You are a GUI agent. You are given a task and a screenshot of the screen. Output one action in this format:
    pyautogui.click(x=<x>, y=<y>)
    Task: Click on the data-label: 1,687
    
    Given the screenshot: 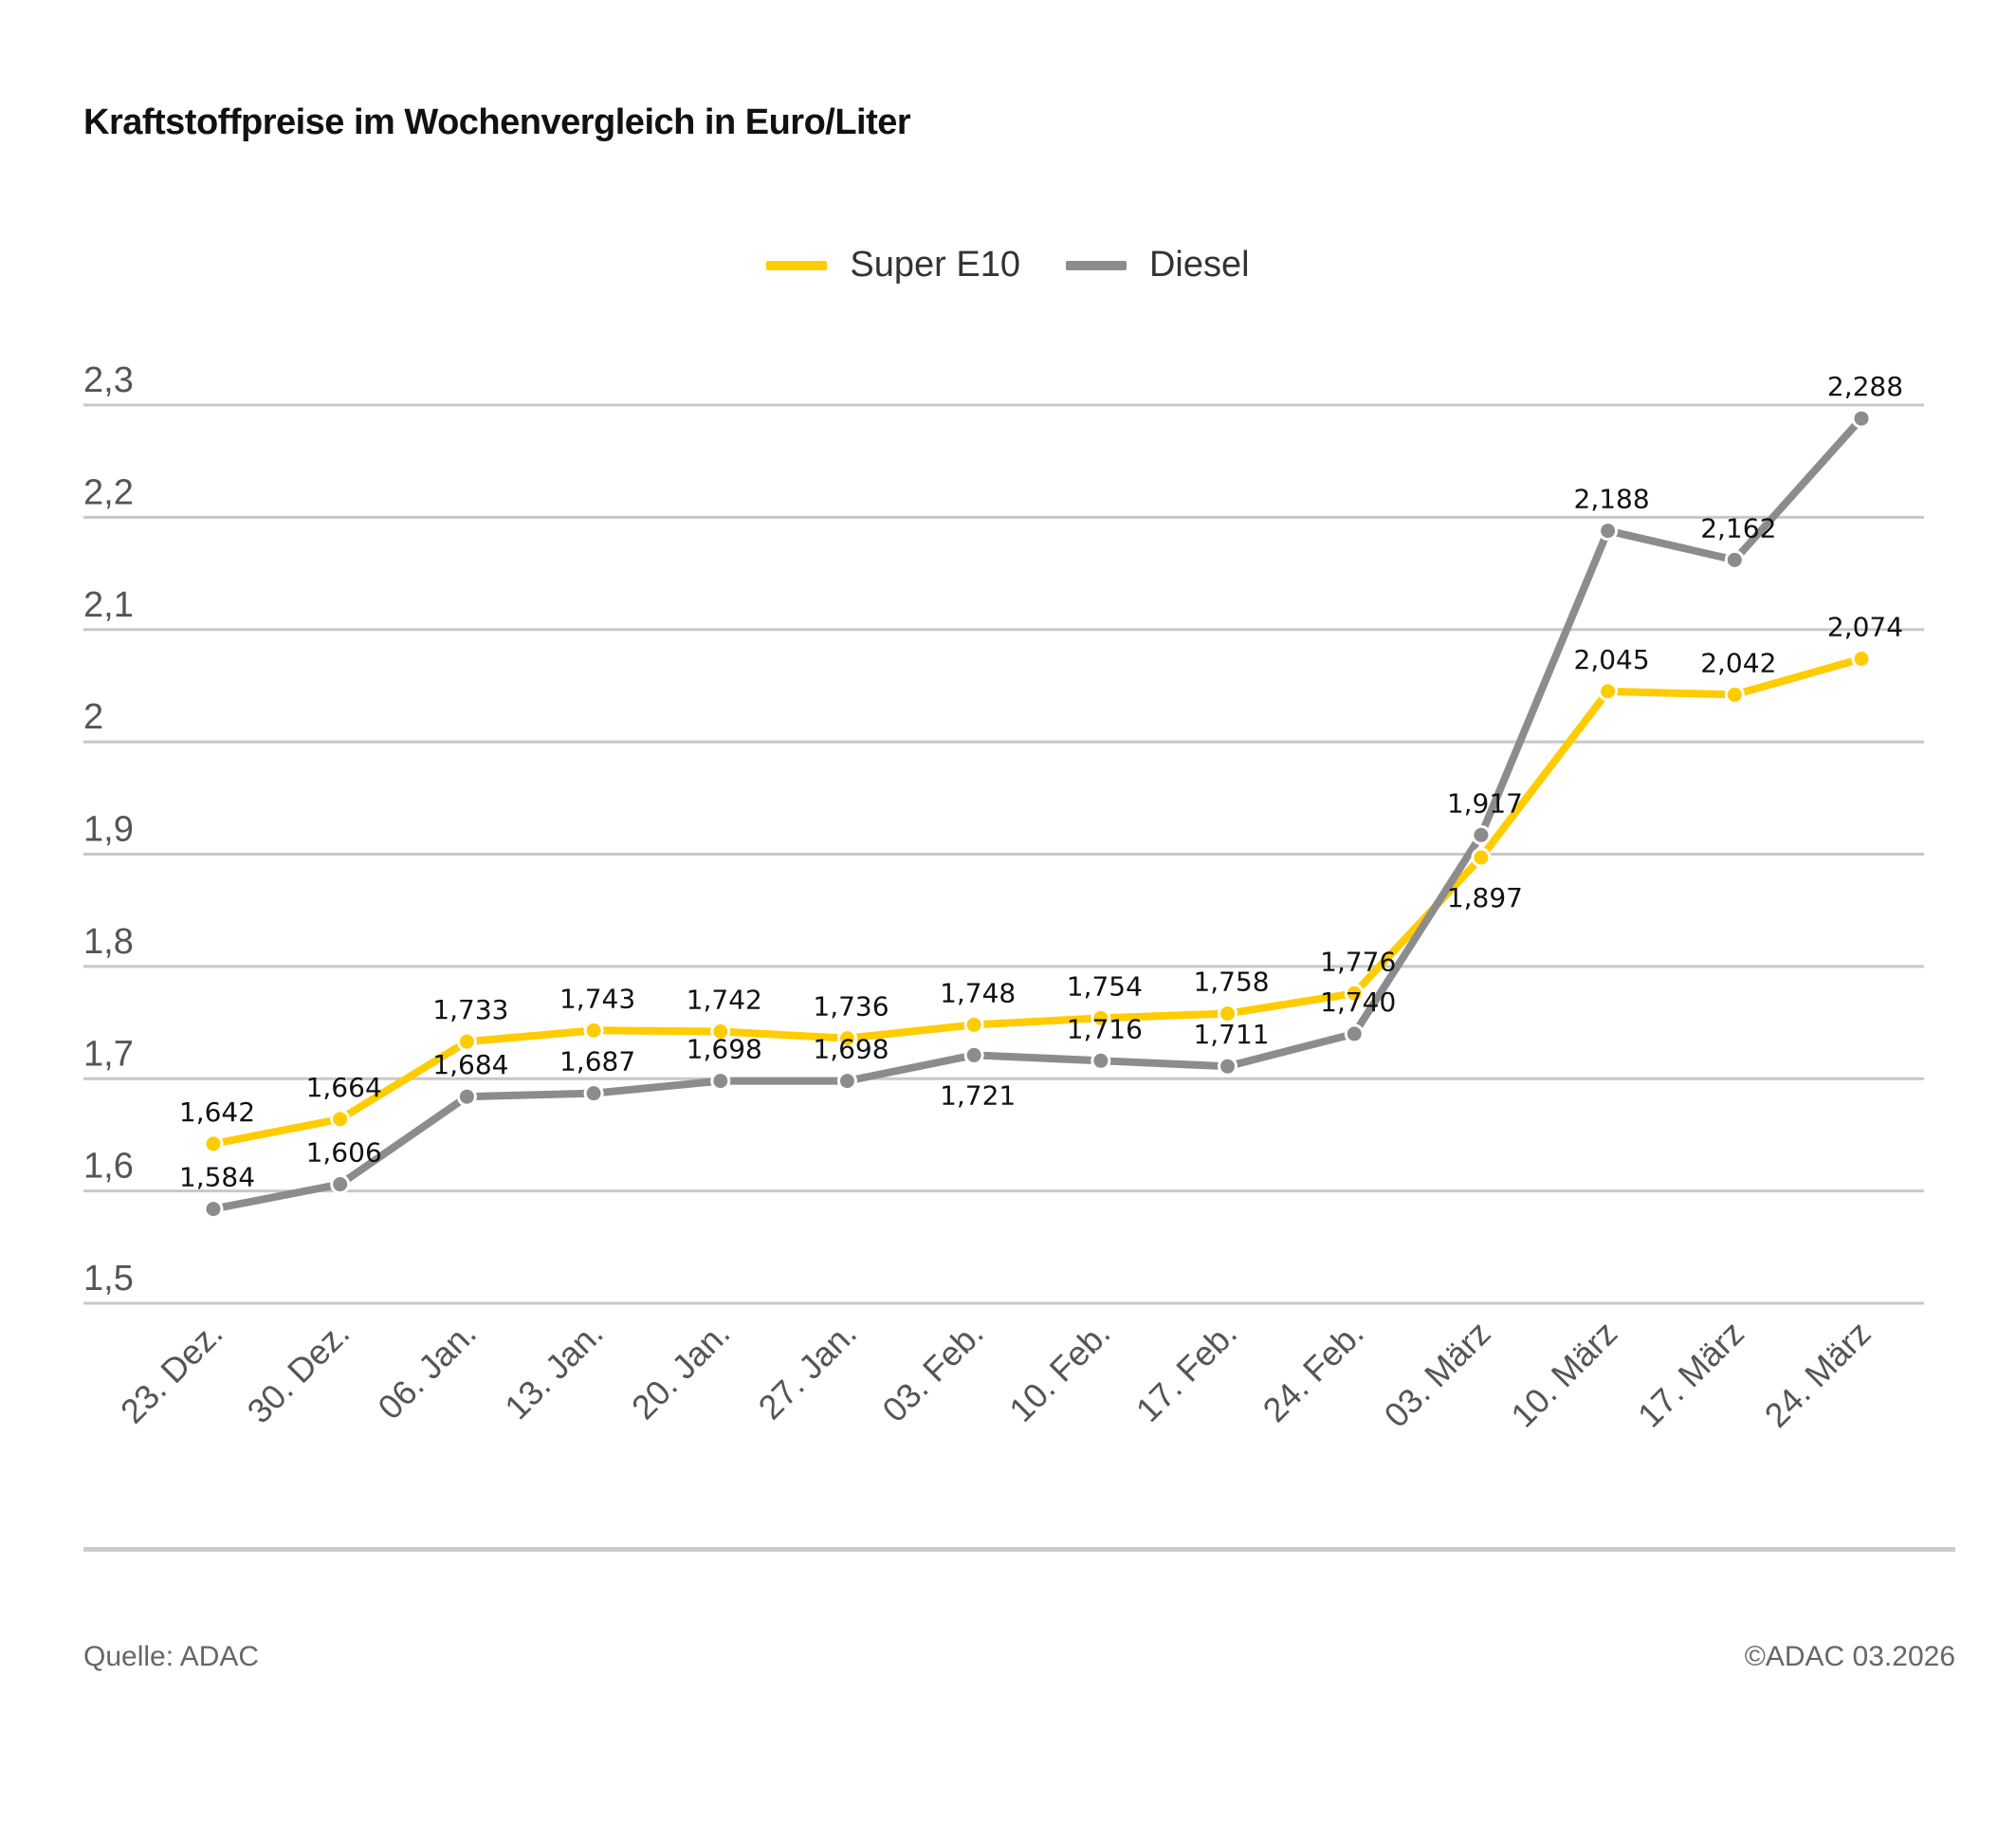 What is the action you would take?
    pyautogui.click(x=597, y=1062)
    